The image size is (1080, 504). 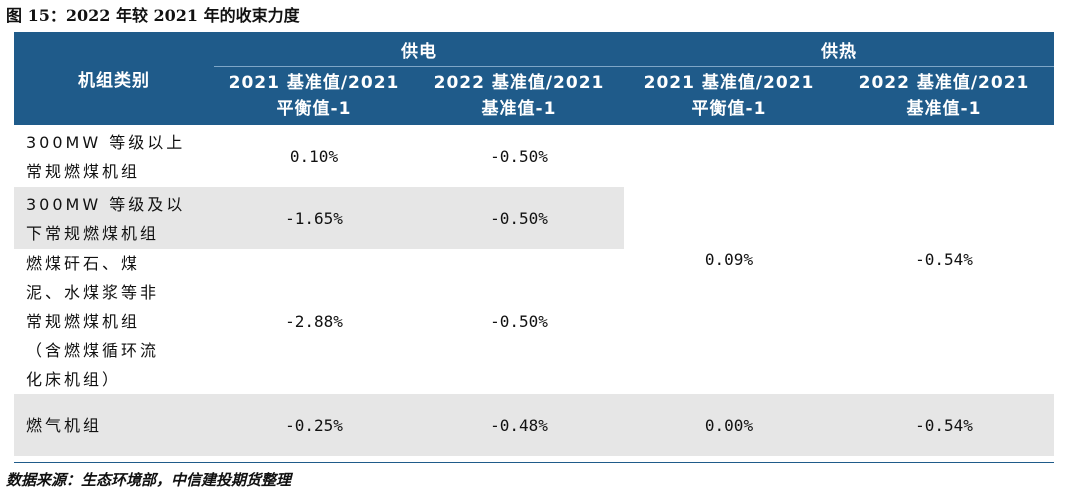 I want to click on header-group-heat: 供热, so click(x=839, y=49).